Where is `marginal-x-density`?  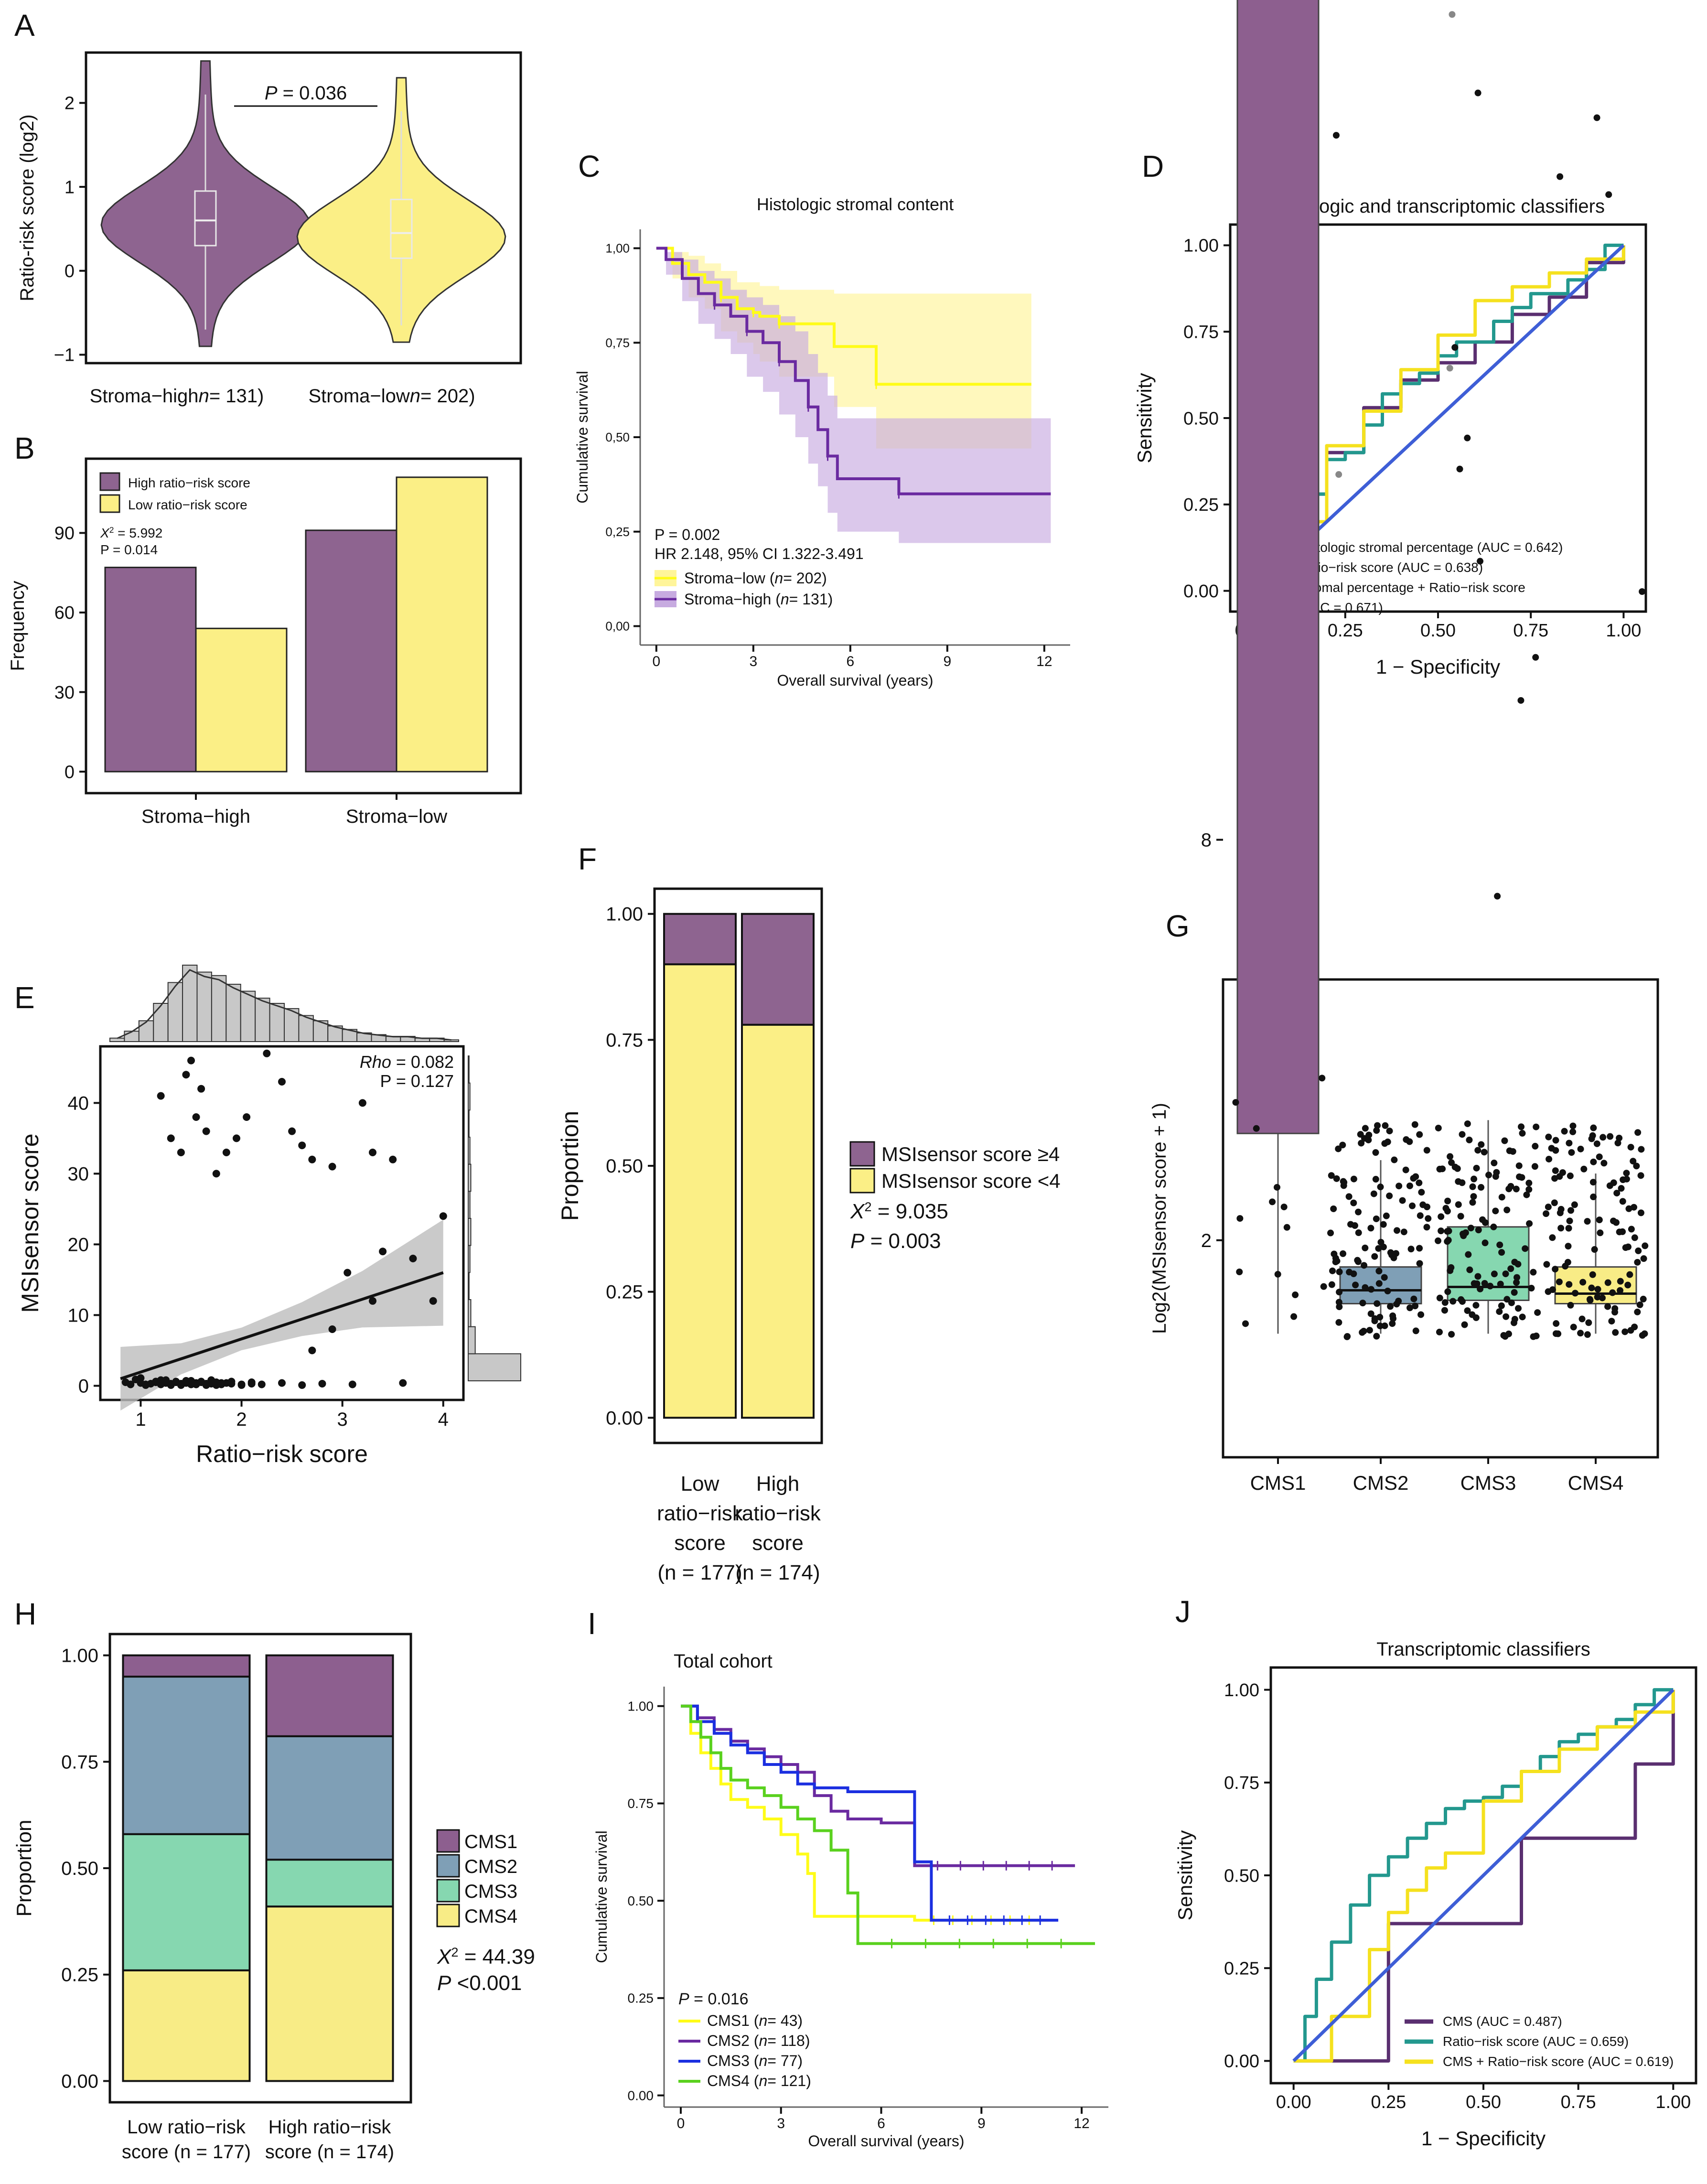
marginal-x-density is located at coordinates (284, 1005).